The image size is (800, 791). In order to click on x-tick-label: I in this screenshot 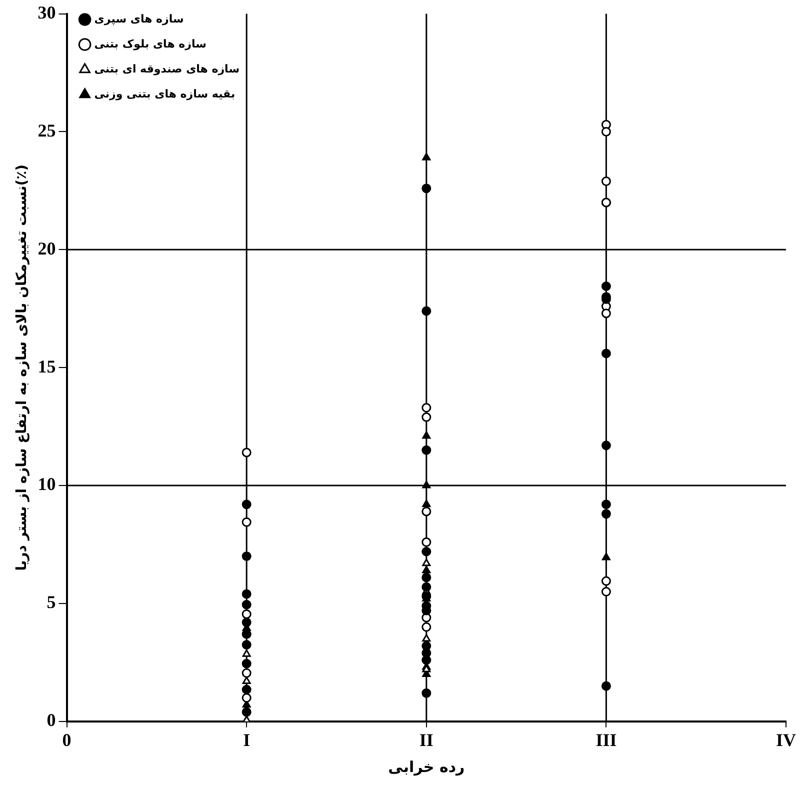, I will do `click(246, 740)`.